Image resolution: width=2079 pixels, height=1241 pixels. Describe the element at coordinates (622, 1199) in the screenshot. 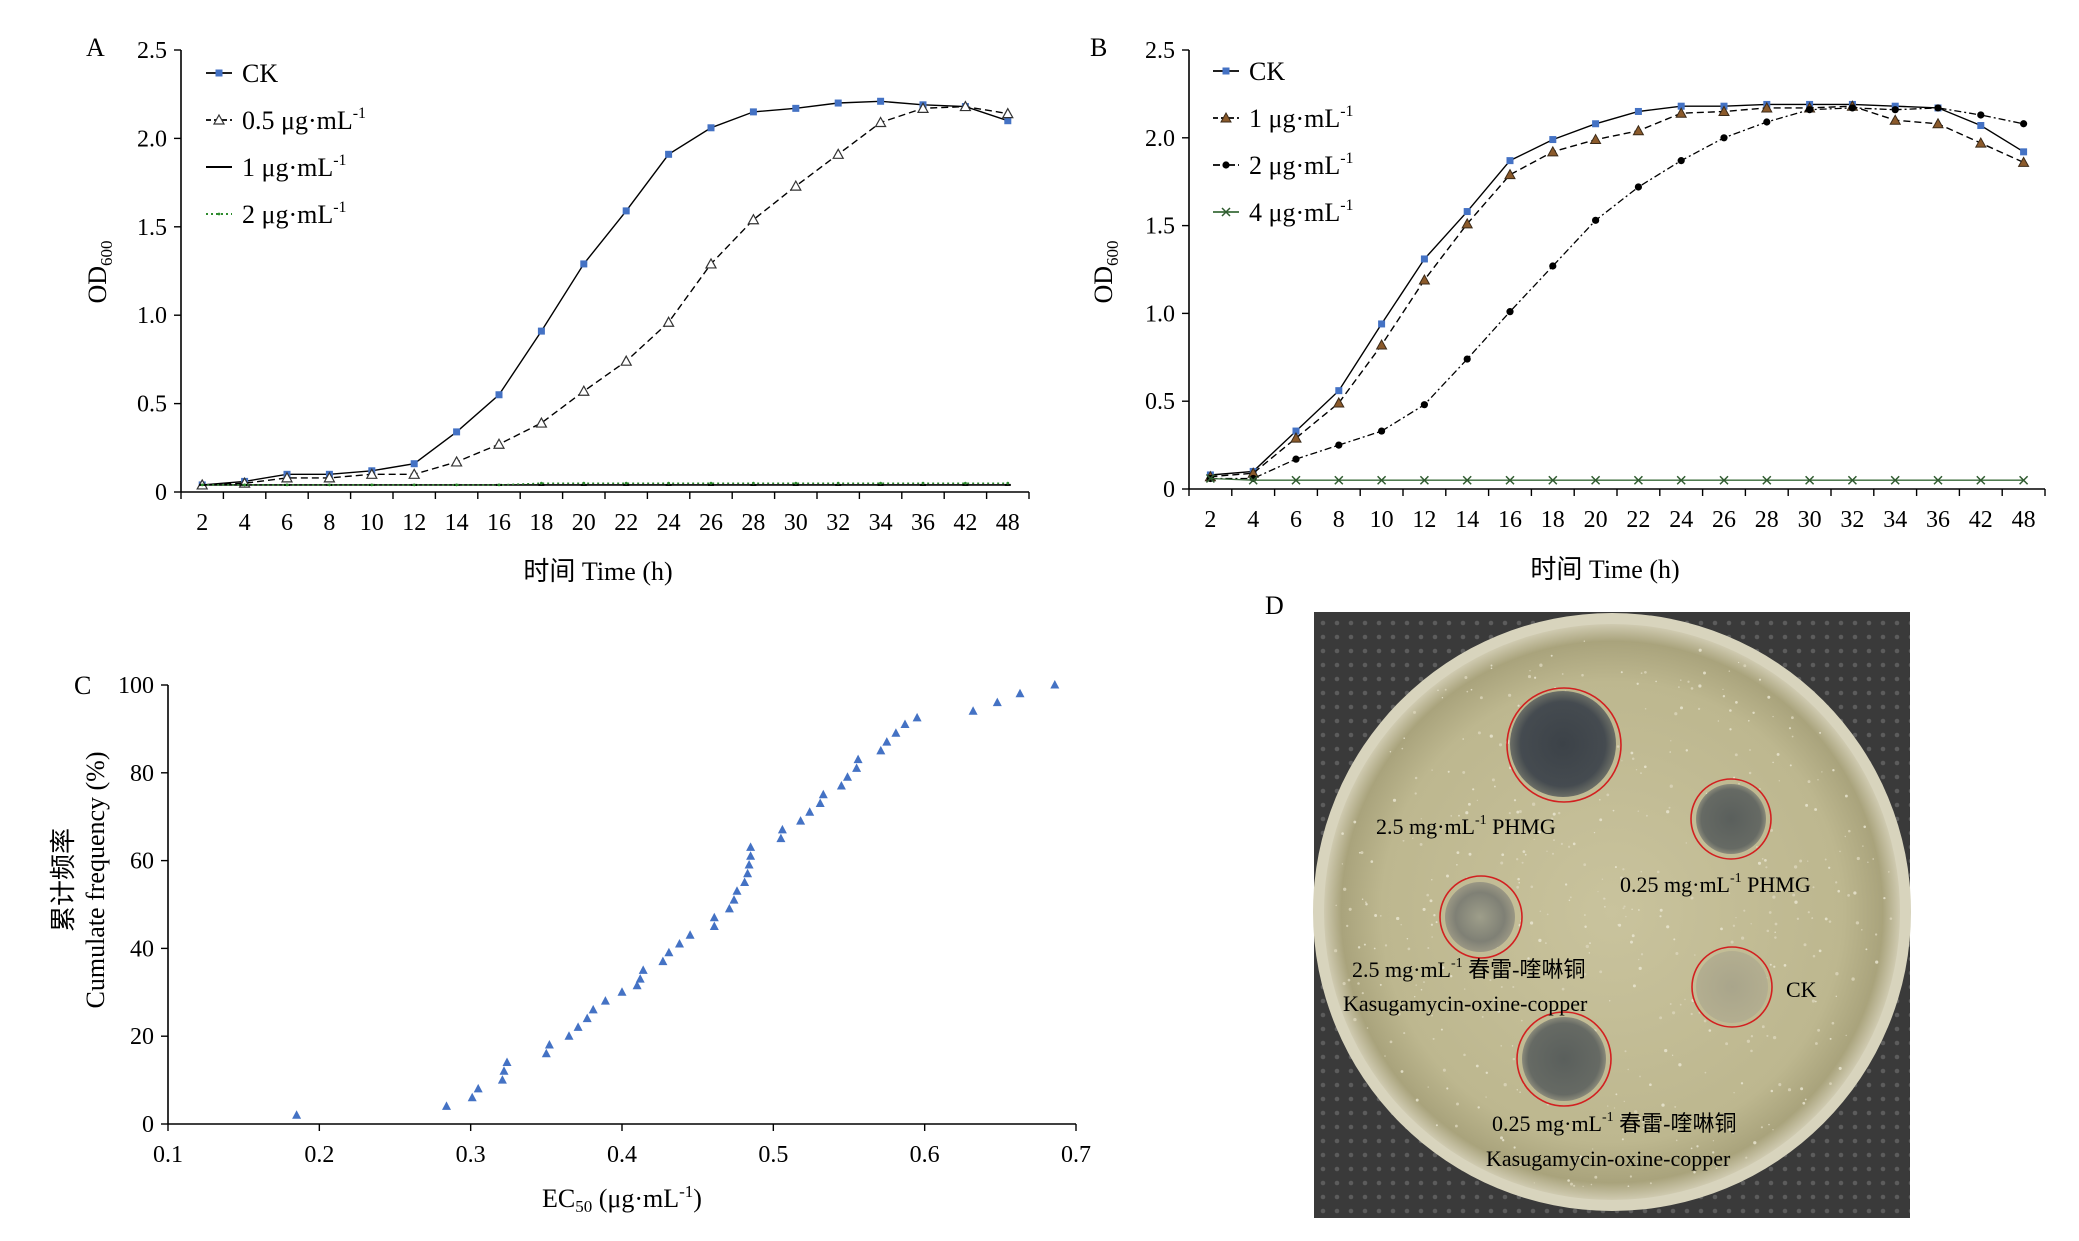

I see `panel-c-x-axis-label: EC50 (μg·mL-1)` at that location.